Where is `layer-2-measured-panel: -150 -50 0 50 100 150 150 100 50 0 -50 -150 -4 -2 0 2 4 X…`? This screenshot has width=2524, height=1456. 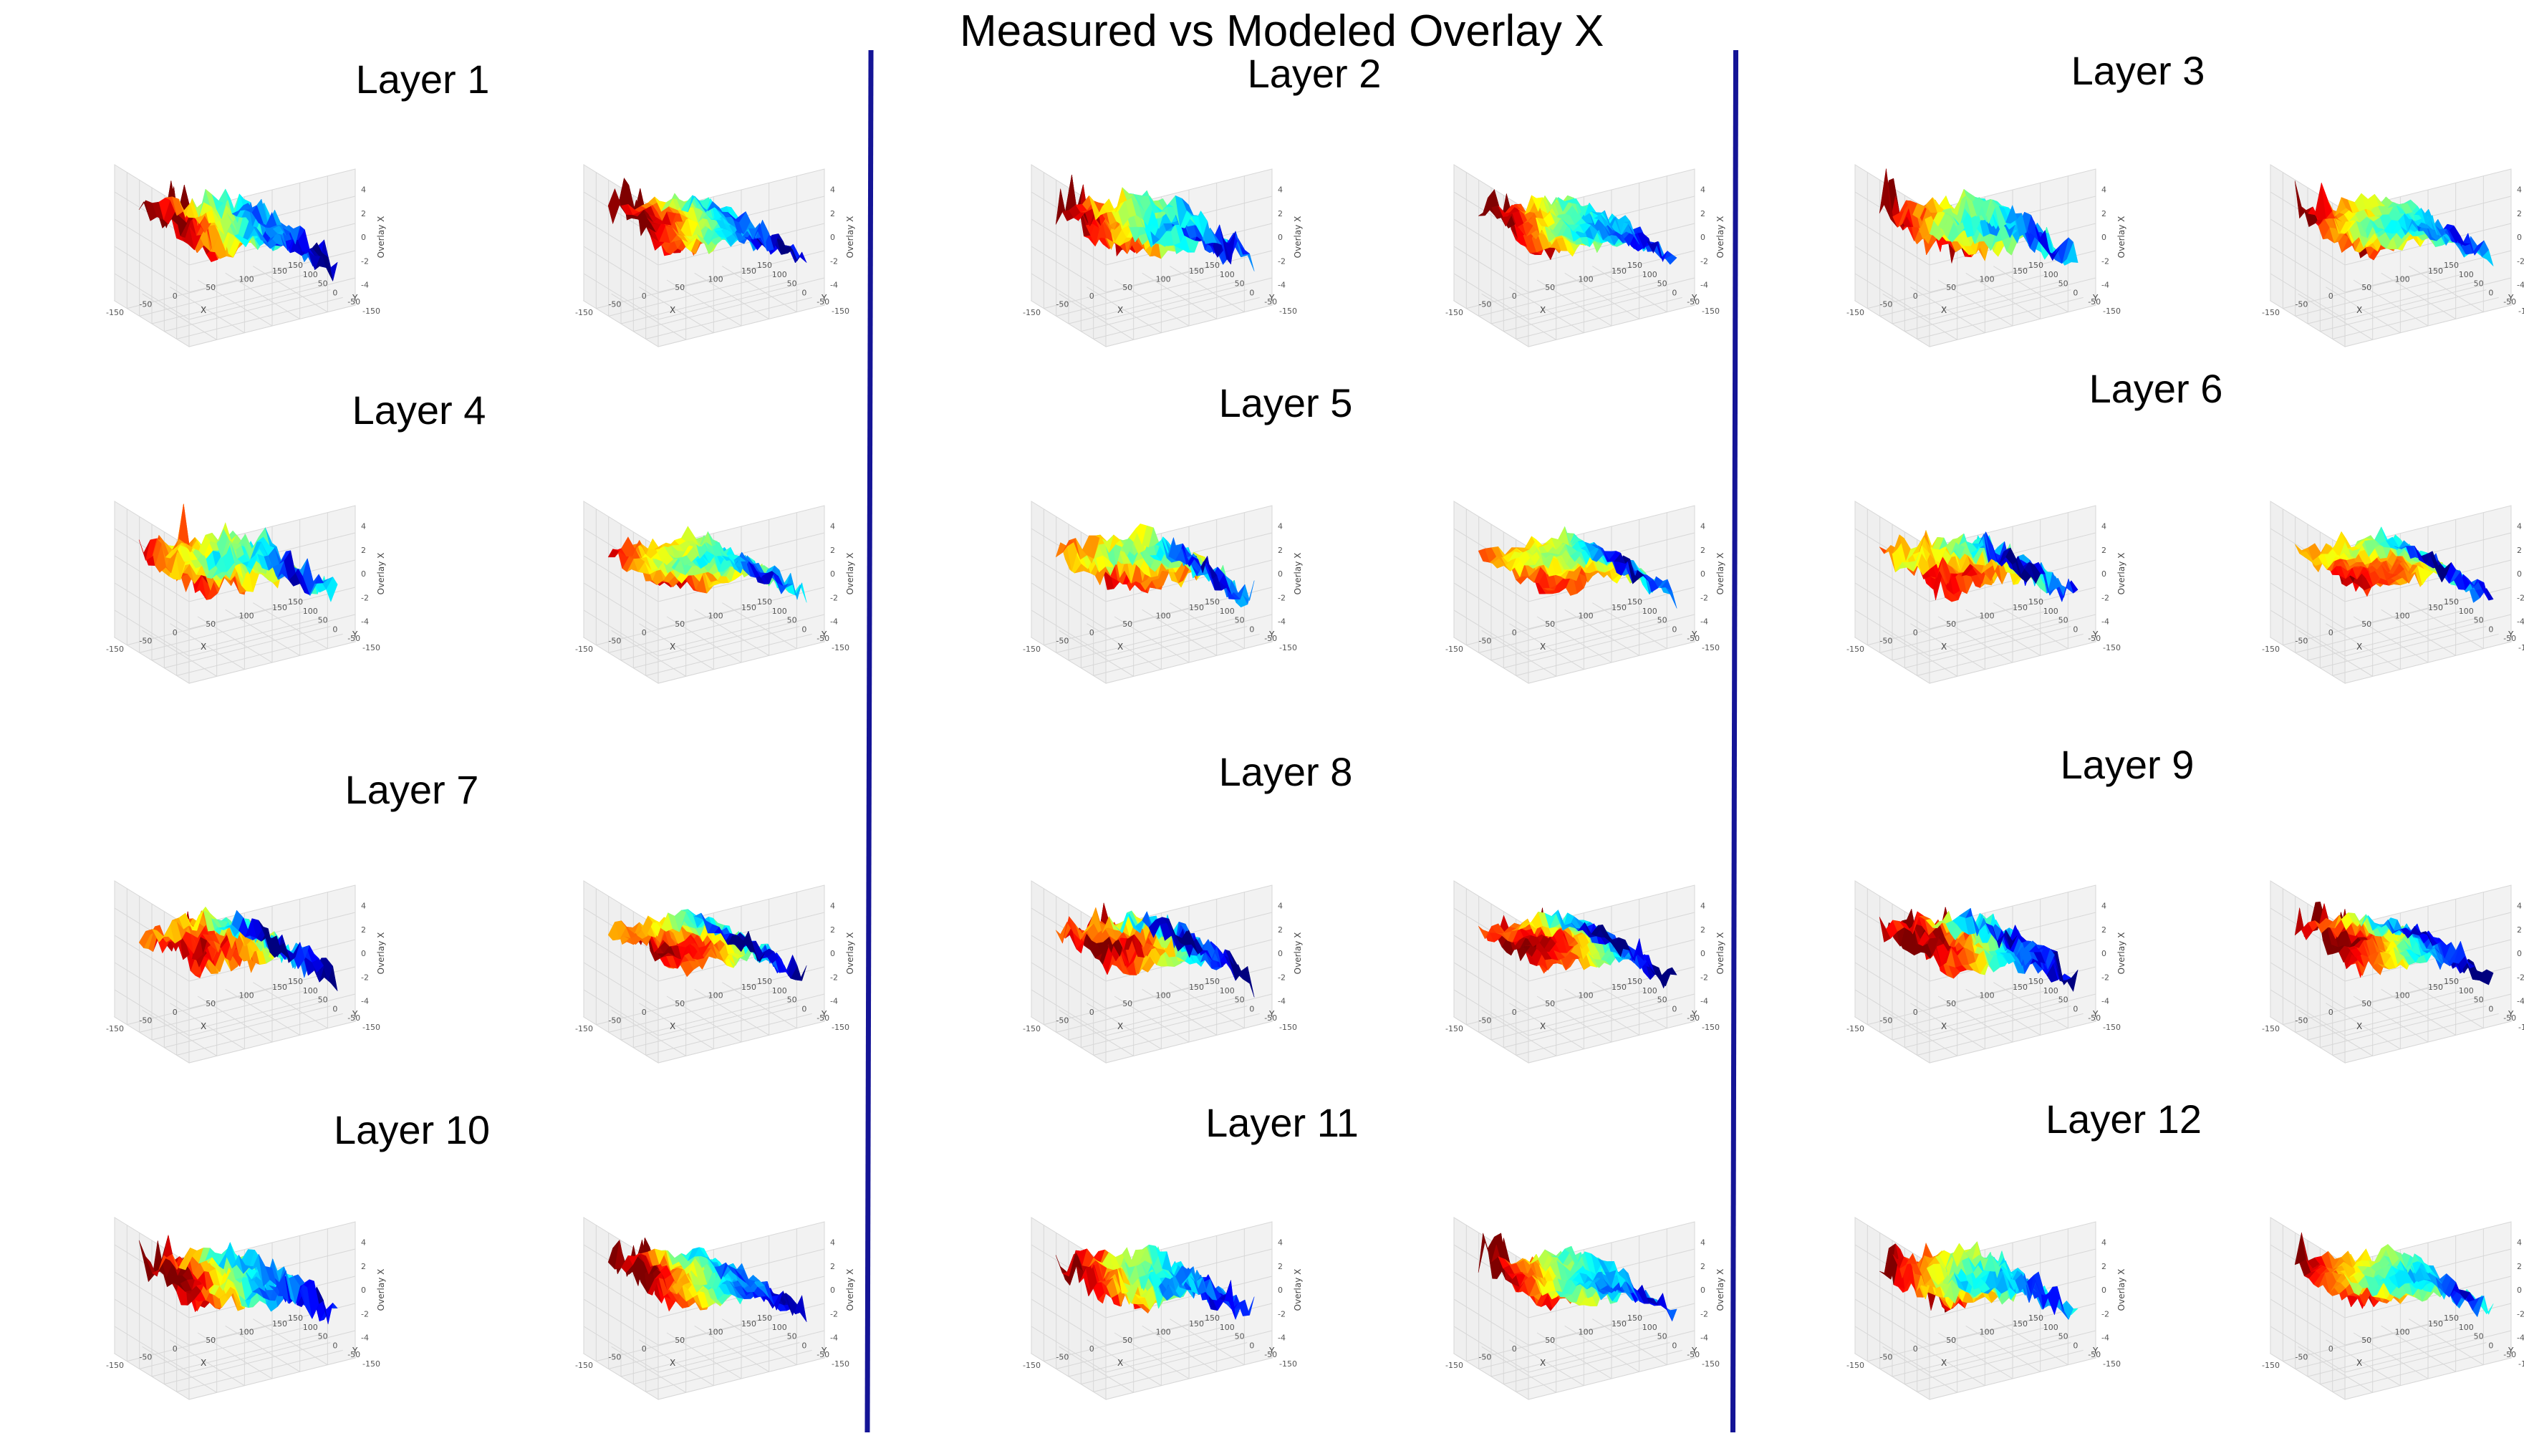 layer-2-measured-panel: -150 -50 0 50 100 150 150 100 50 0 -50 -150 -4 -2 0 2 4 X… is located at coordinates (1124, 250).